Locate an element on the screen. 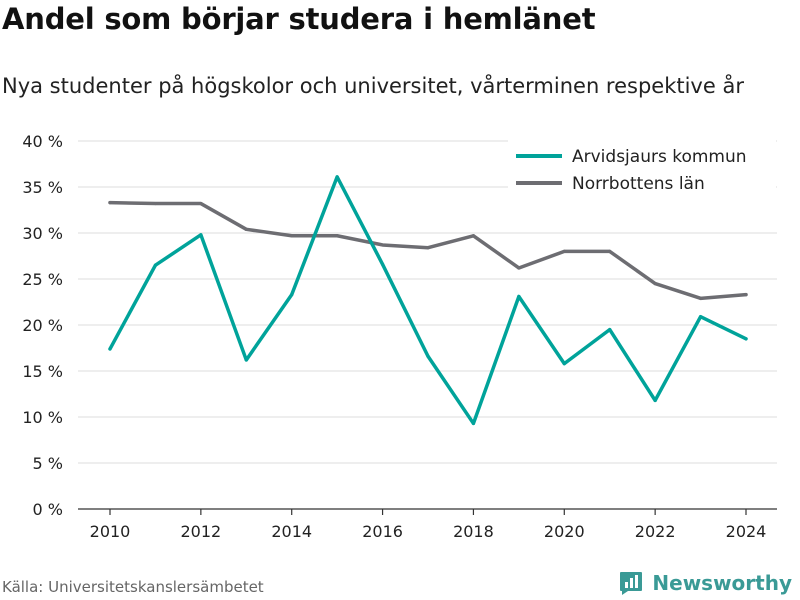 The width and height of the screenshot is (800, 600). legend-label: Arvidsjaurs kommun is located at coordinates (659, 157).